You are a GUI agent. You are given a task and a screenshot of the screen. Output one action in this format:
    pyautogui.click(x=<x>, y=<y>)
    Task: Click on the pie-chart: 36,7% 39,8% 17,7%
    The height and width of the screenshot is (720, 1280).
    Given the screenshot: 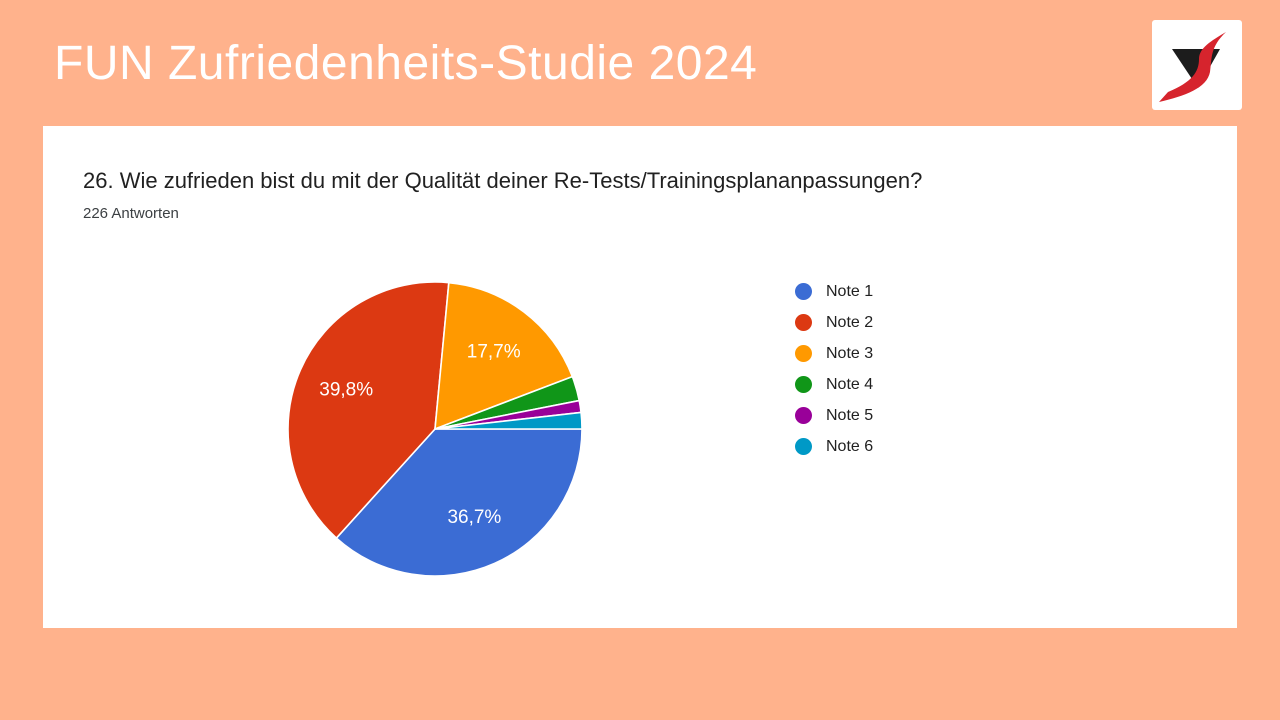 What is the action you would take?
    pyautogui.click(x=435, y=429)
    